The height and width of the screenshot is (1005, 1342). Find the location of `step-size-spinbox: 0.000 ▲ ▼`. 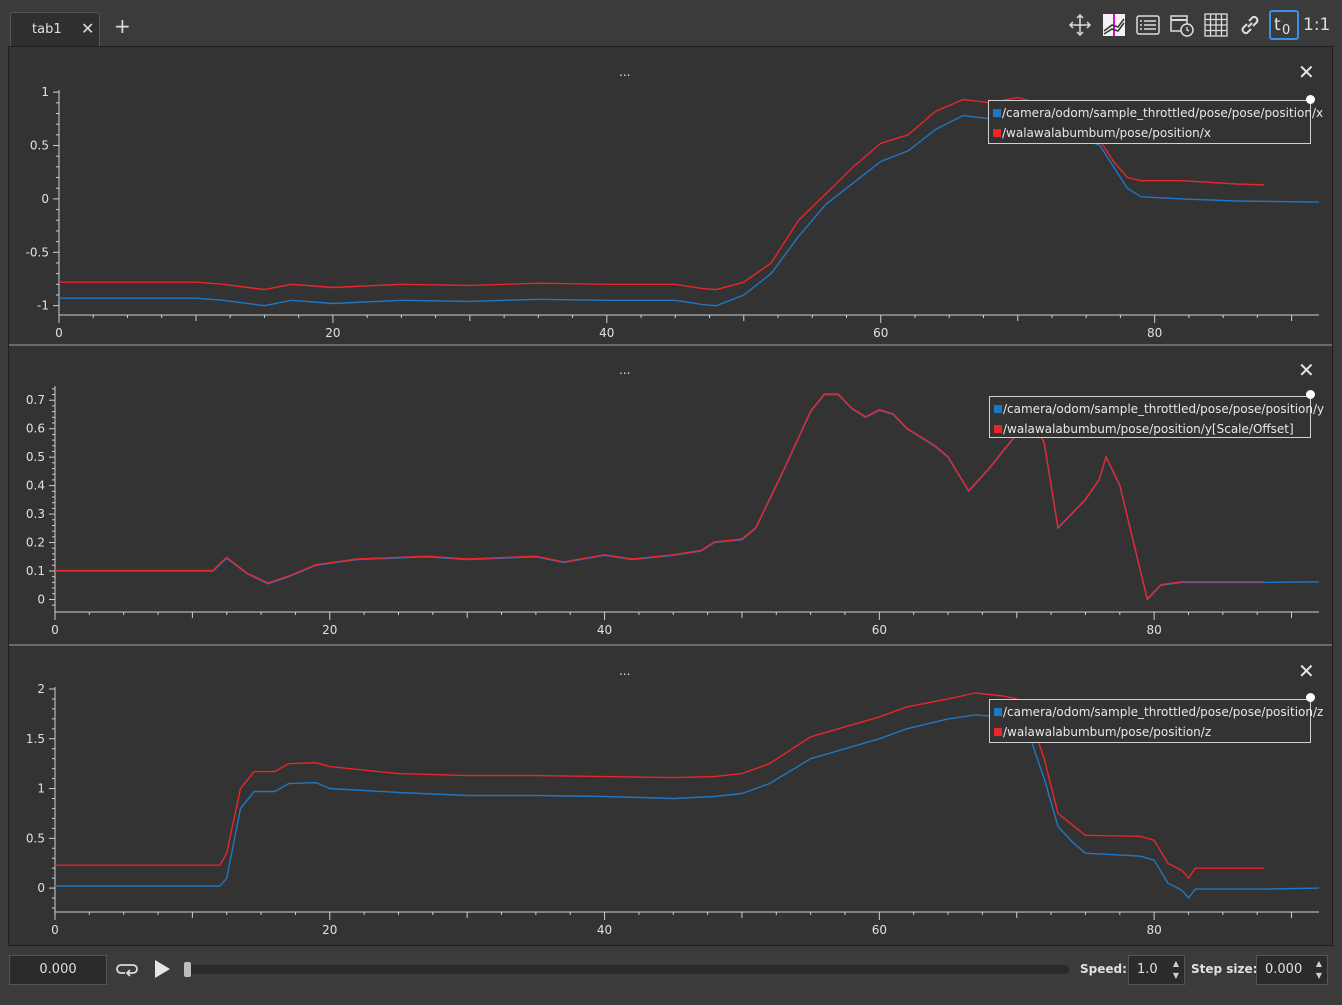

step-size-spinbox: 0.000 ▲ ▼ is located at coordinates (1292, 970).